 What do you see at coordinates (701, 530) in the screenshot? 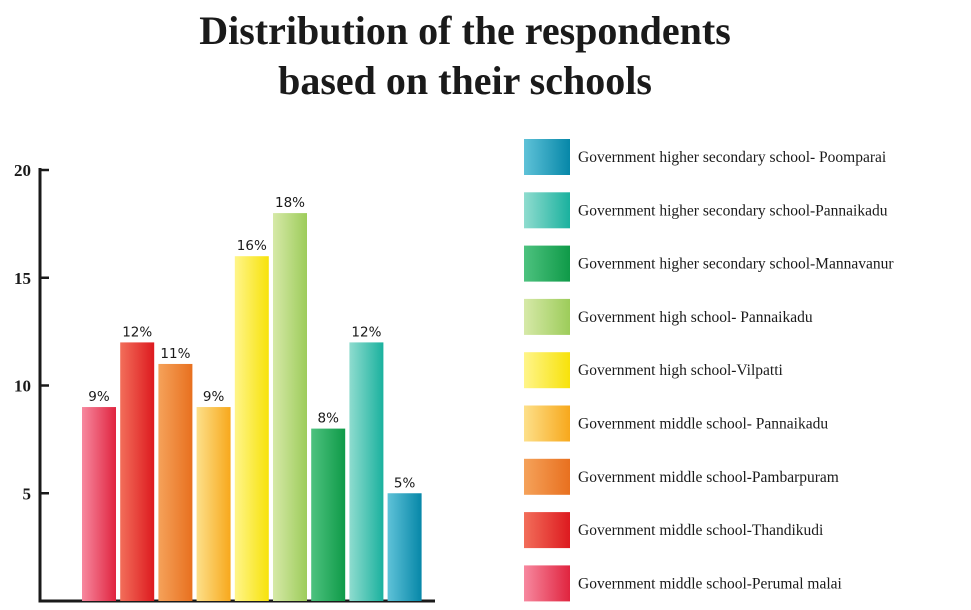
I see `legend-label: Government middle school-Thandikudi` at bounding box center [701, 530].